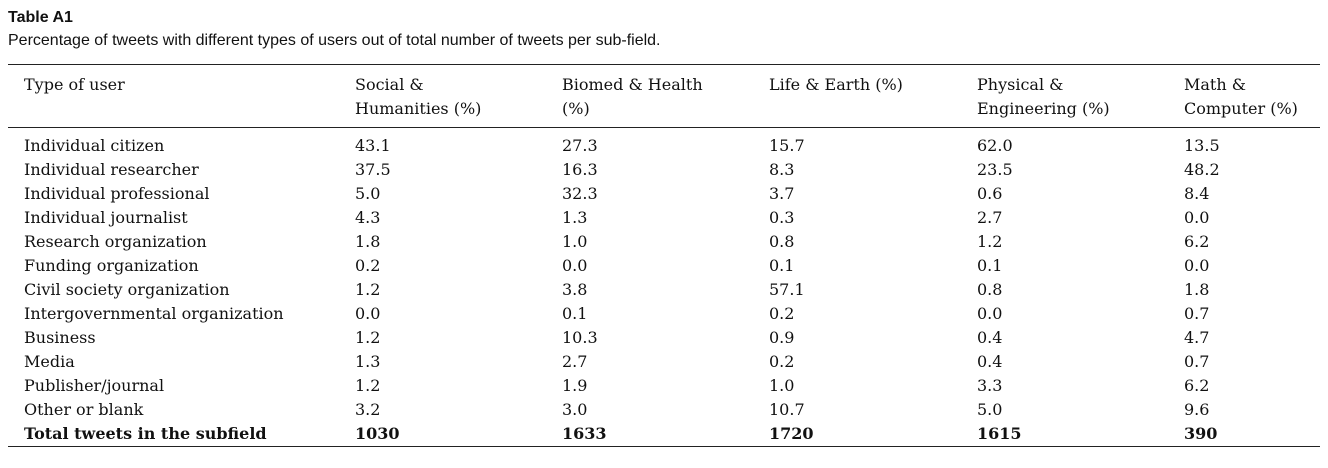  Describe the element at coordinates (84, 409) in the screenshot. I see `cell-type-of-user: Other or blank` at that location.